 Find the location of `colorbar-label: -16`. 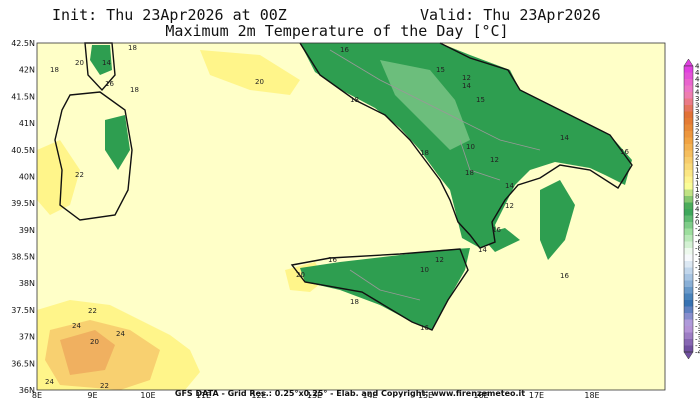

colorbar-label: -16 is located at coordinates (697, 275).